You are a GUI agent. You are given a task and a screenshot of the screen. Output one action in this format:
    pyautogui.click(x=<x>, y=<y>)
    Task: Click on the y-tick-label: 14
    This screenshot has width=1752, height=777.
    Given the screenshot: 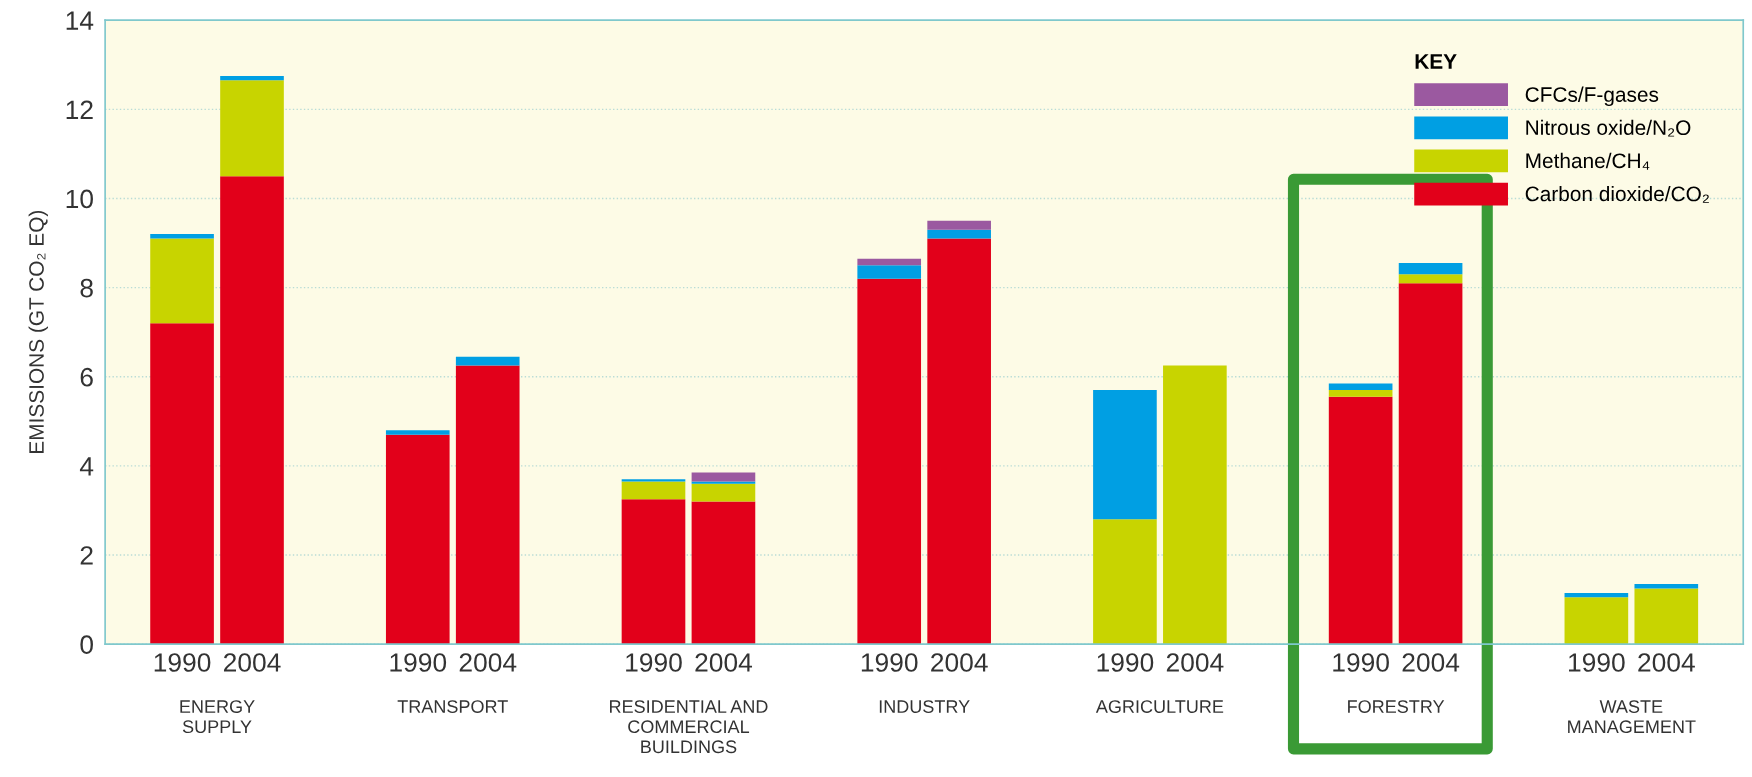 What is the action you would take?
    pyautogui.click(x=80, y=20)
    